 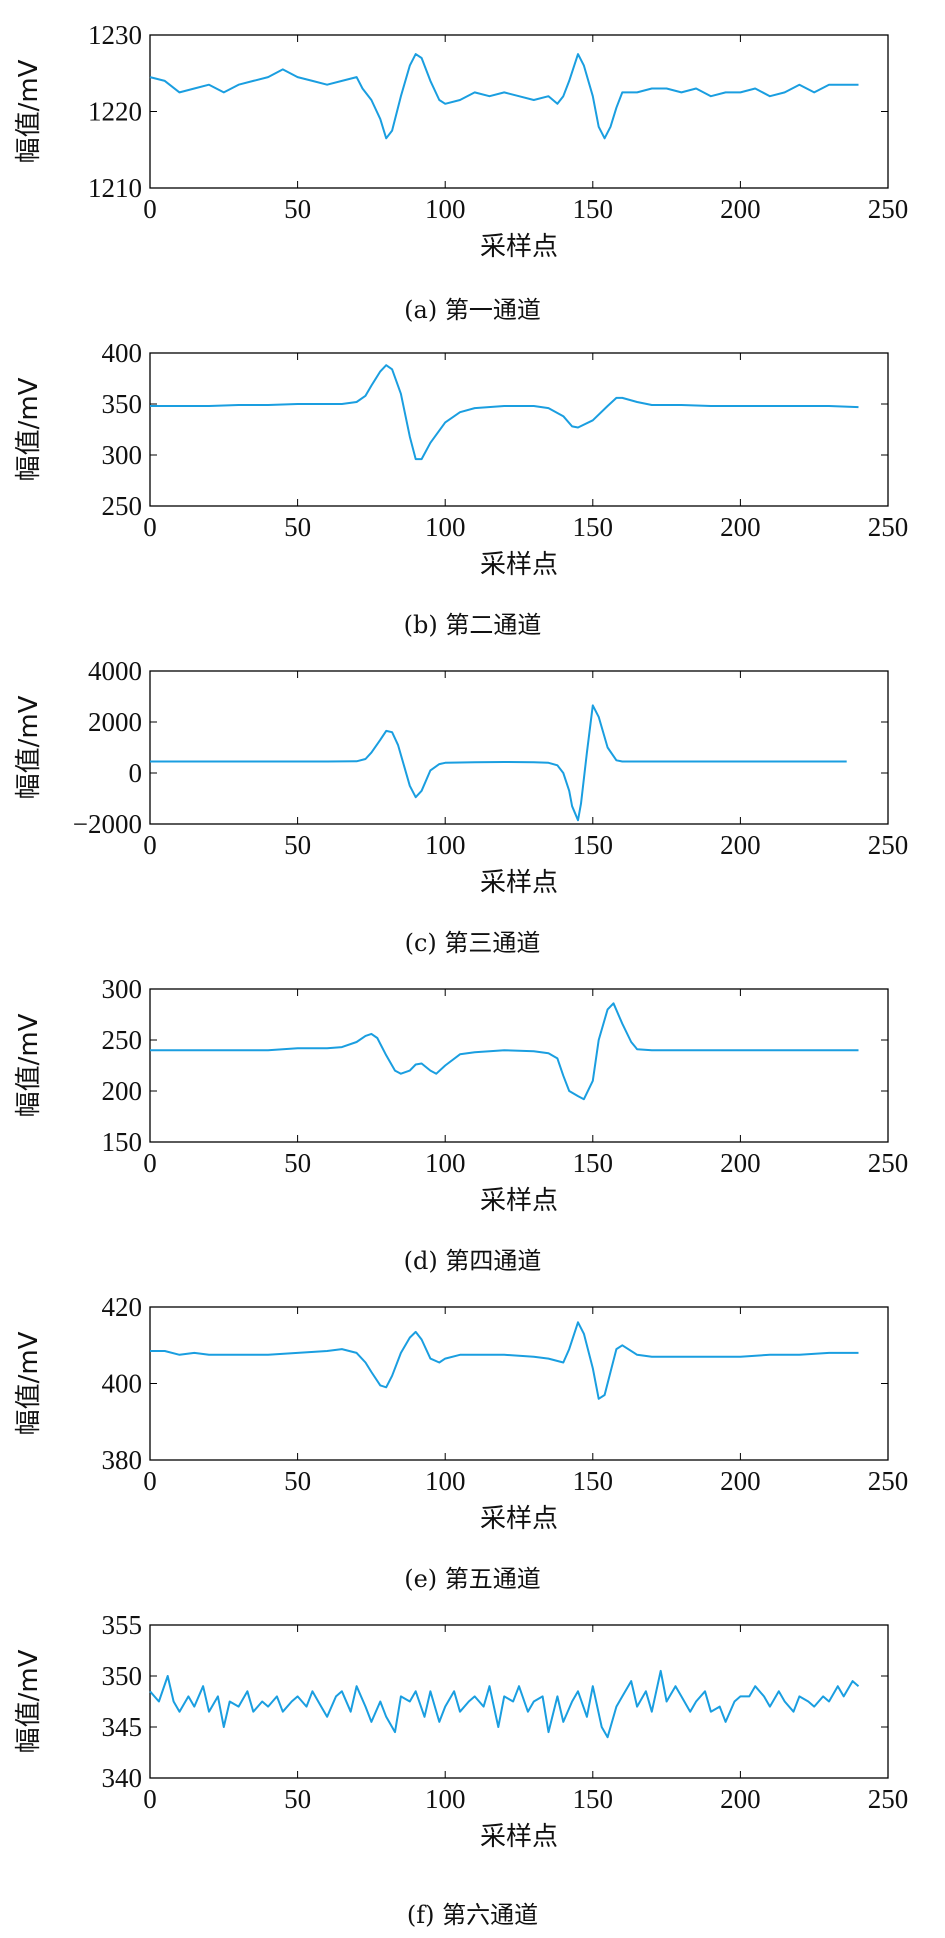 I want to click on caption-c: (c) 第三通道, so click(x=472, y=943).